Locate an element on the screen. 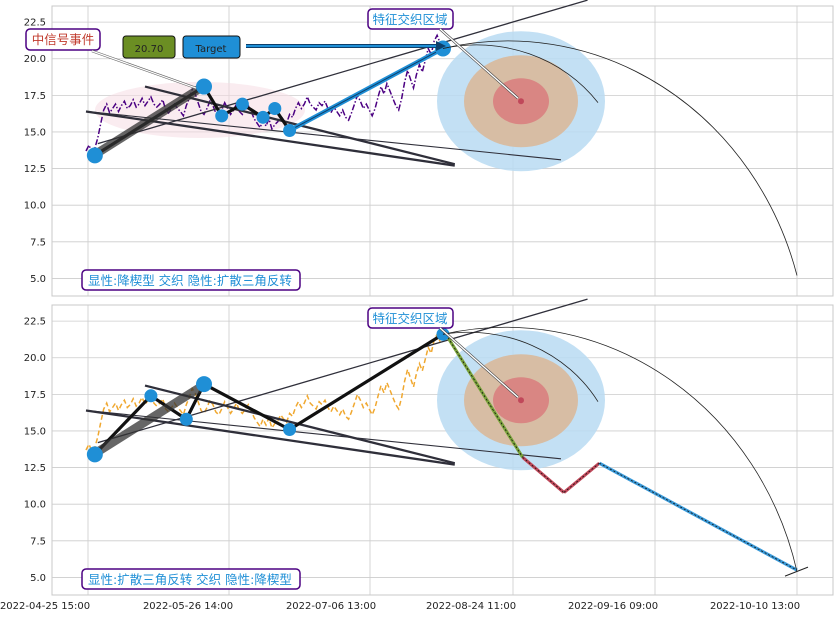  signal-label-box is located at coordinates (63, 39).